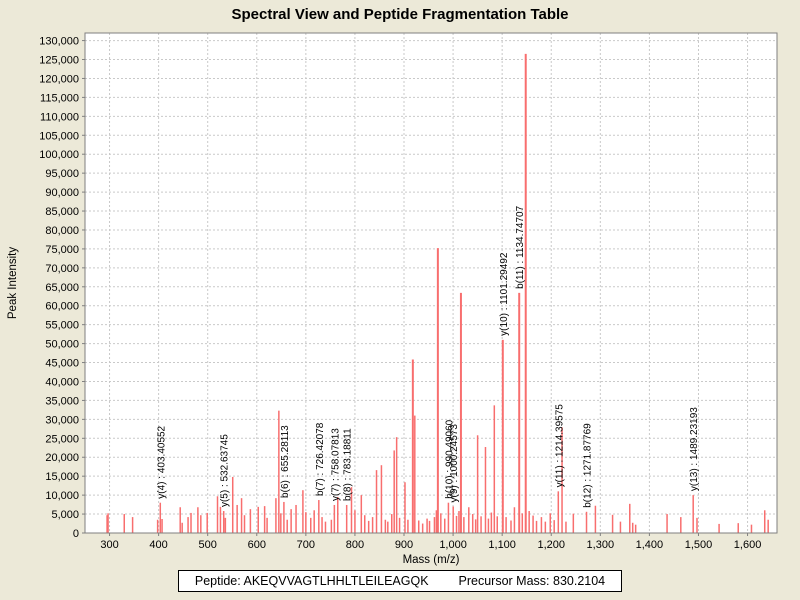  Describe the element at coordinates (431, 560) in the screenshot. I see `x-axis-title: Mass (m/z)` at that location.